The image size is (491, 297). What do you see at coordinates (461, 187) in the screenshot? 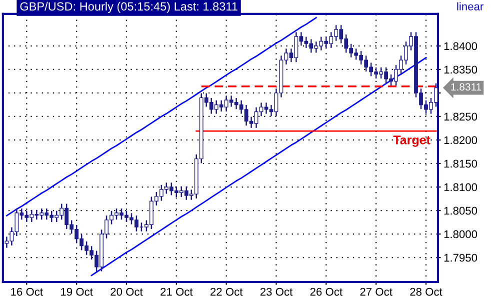
I see `y-tick-label: 1.8100` at bounding box center [461, 187].